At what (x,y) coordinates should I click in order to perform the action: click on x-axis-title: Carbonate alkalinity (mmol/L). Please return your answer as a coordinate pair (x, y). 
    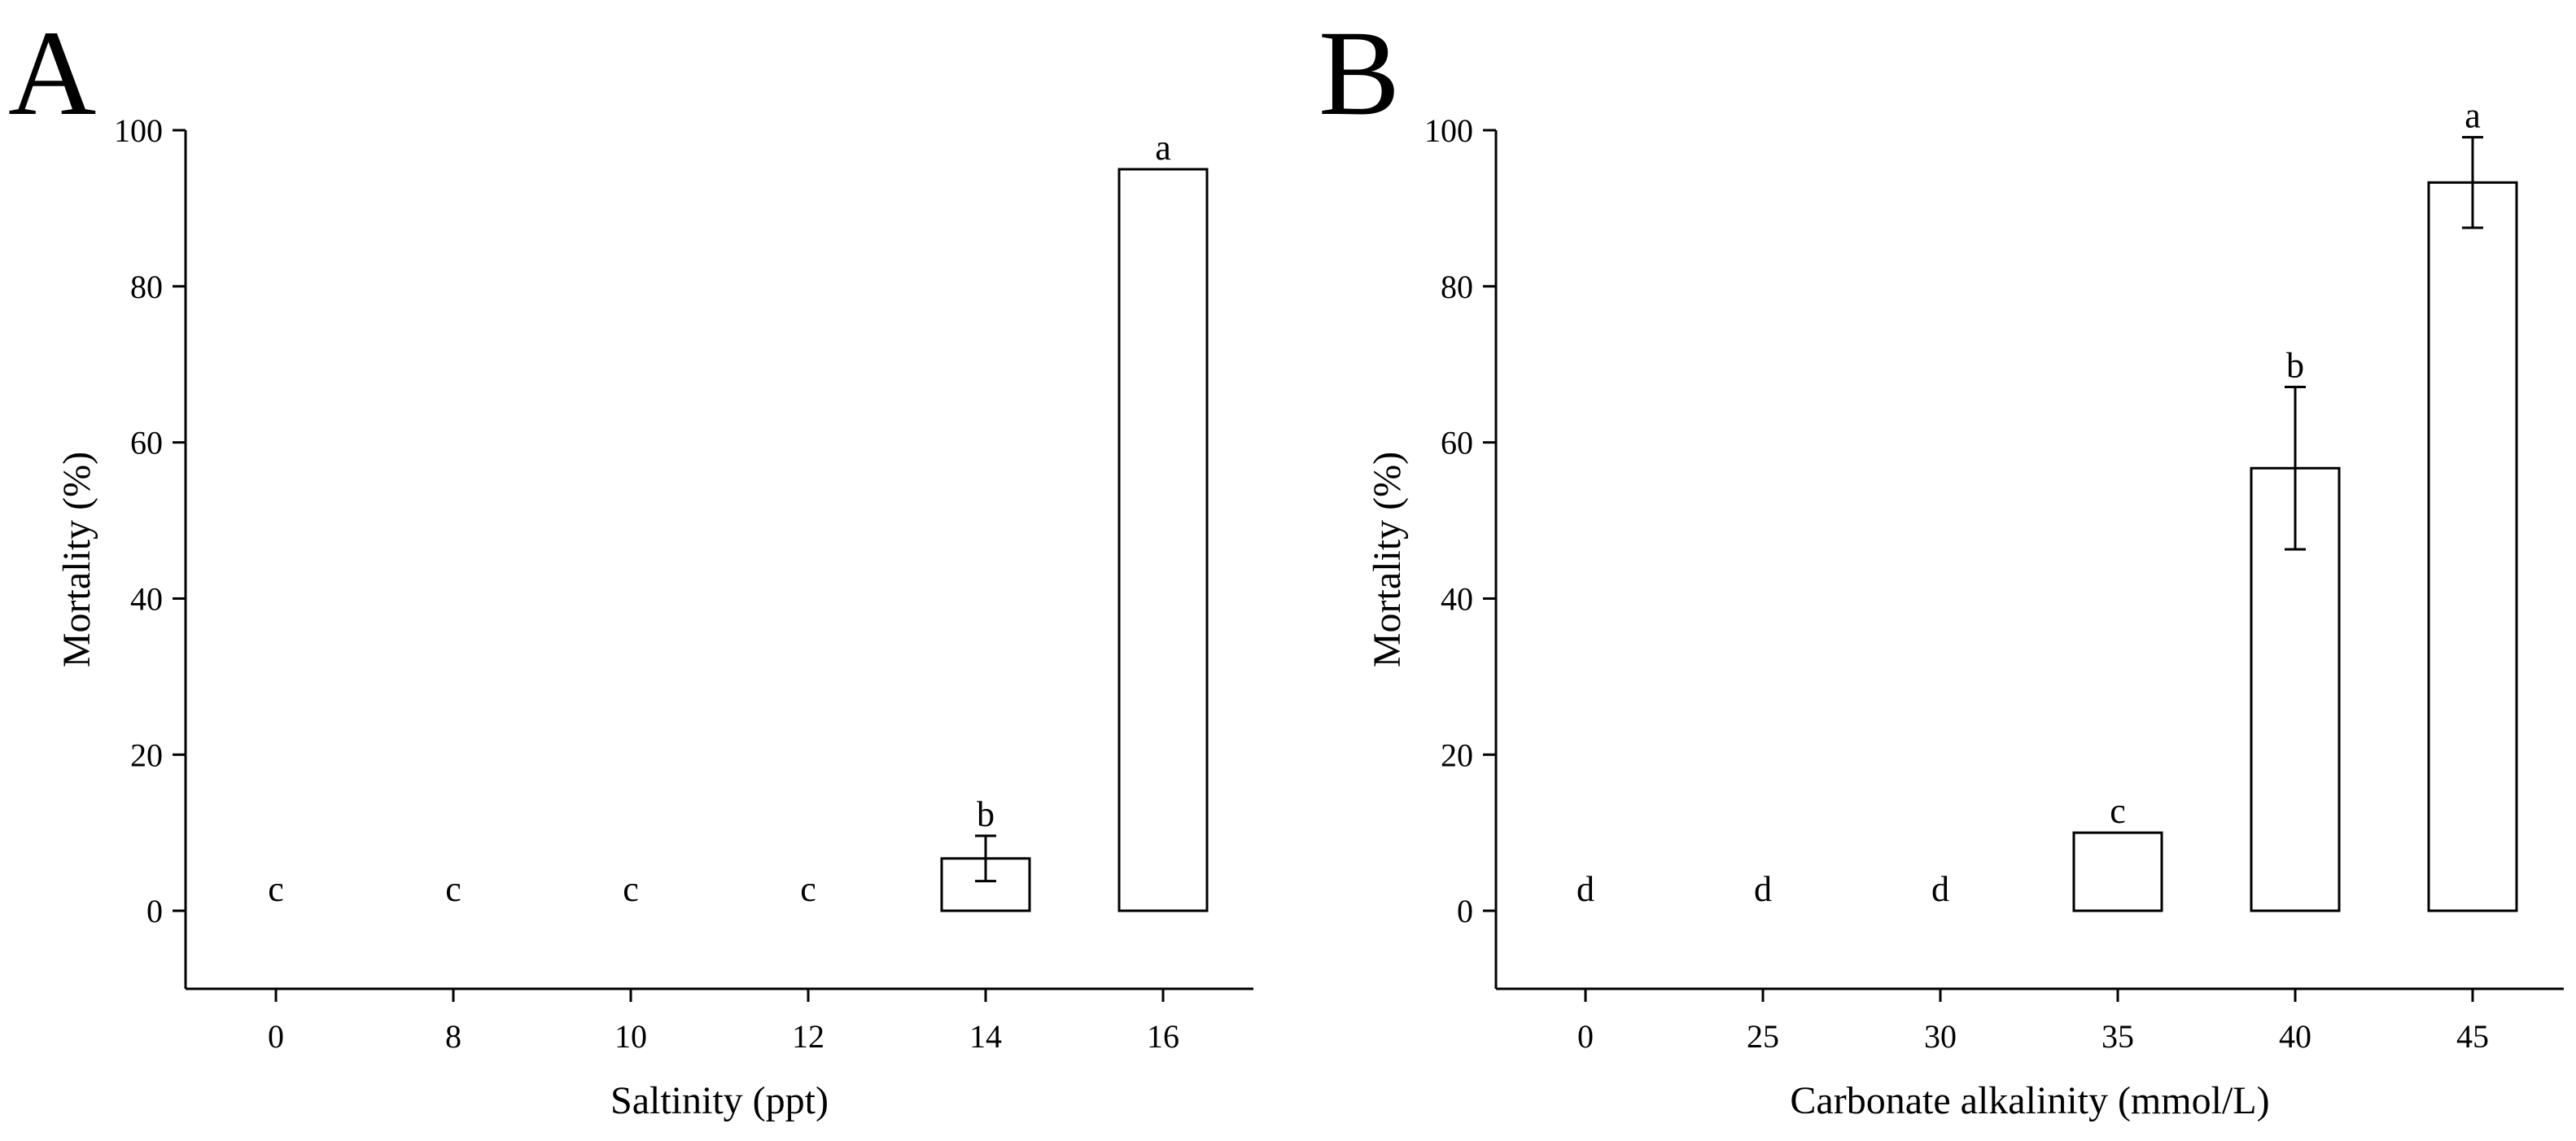
    Looking at the image, I should click on (2029, 1100).